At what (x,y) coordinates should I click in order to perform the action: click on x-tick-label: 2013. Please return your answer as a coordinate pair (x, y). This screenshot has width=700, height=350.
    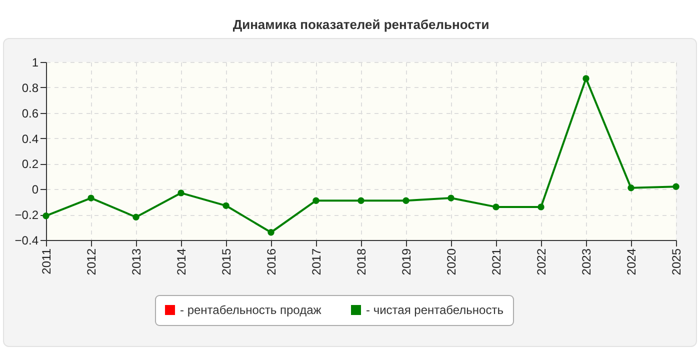
    Looking at the image, I should click on (137, 262).